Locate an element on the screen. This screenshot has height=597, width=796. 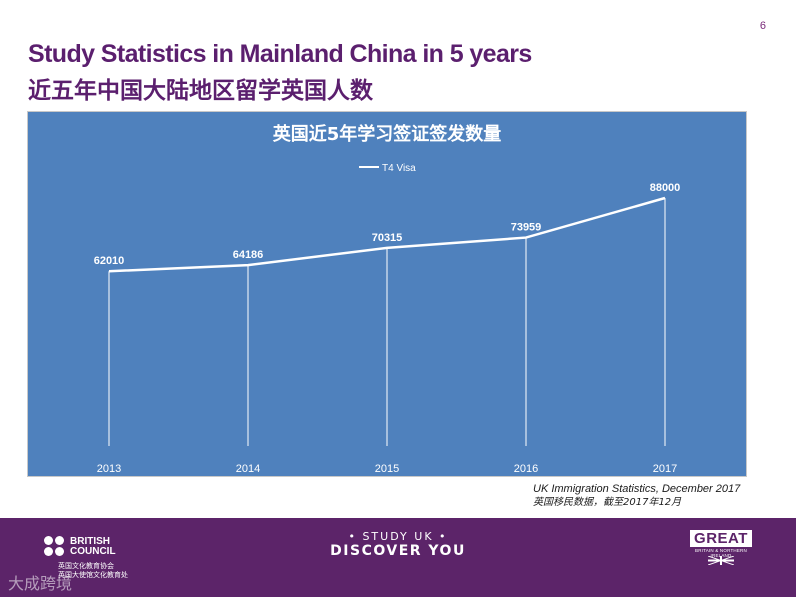
x-tick-label-2015: 2015 is located at coordinates (387, 469).